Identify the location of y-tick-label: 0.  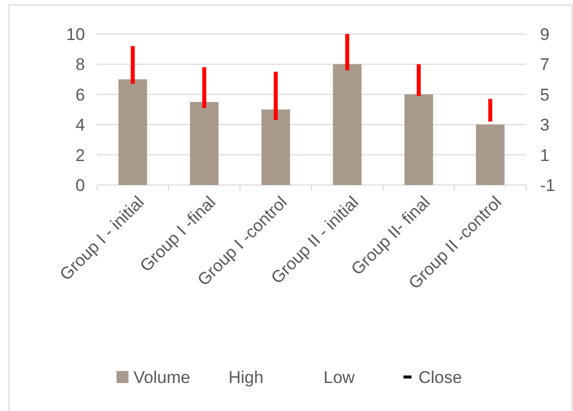
(80, 185).